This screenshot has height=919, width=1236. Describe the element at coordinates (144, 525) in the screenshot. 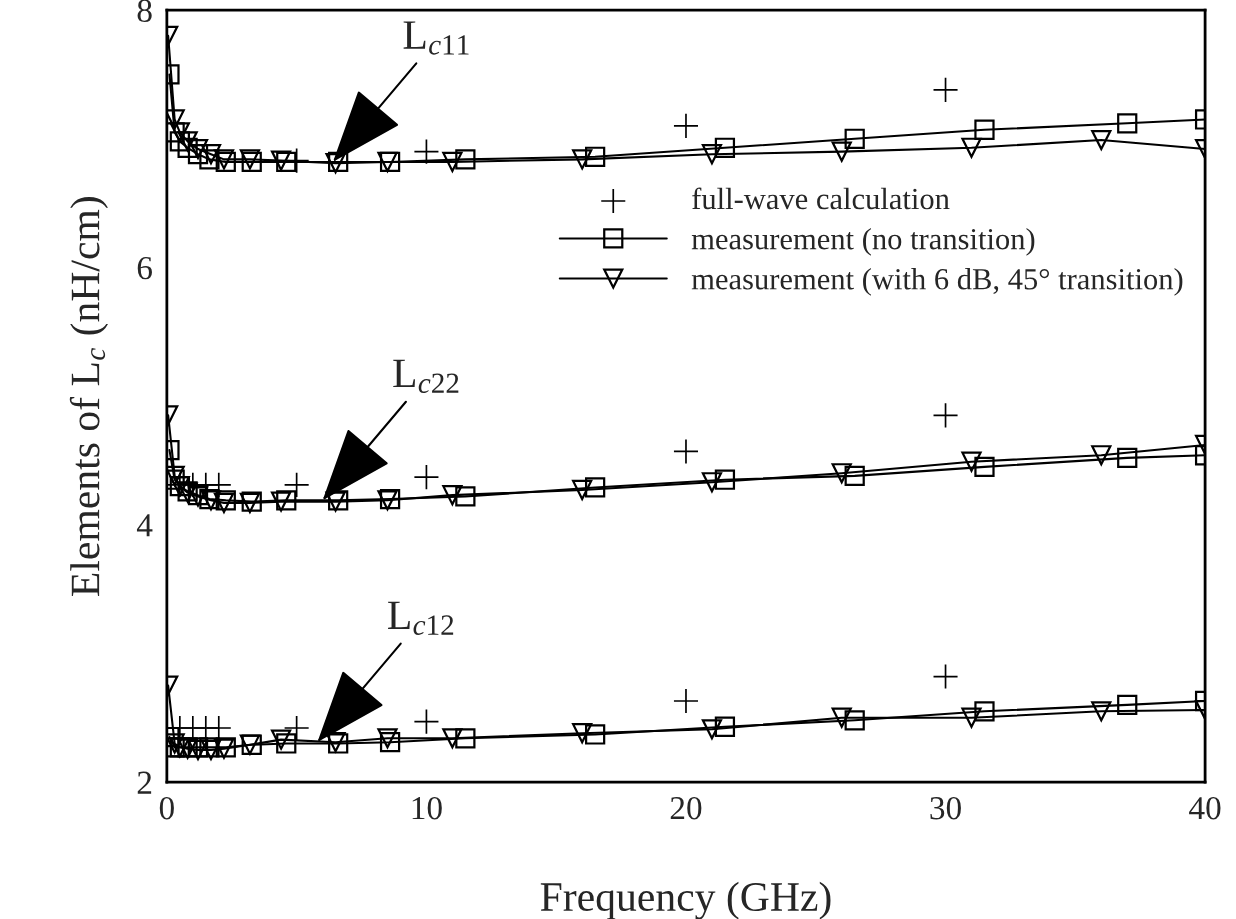

I see `y-tick-label: 4` at that location.